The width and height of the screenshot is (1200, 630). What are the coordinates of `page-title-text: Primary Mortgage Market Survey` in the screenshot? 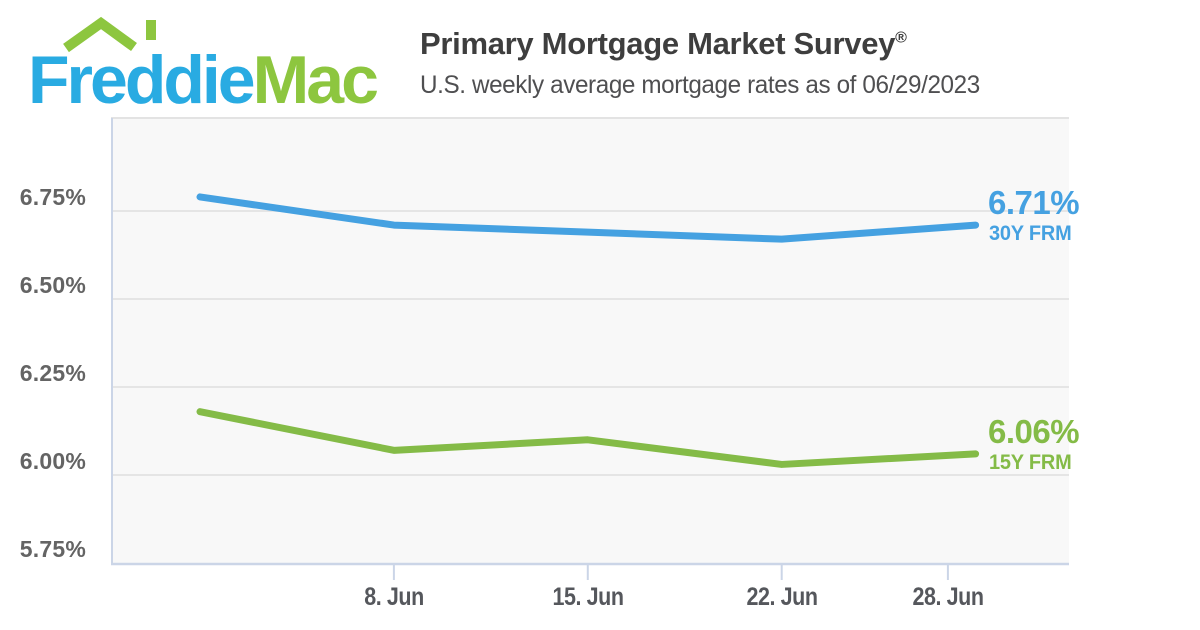 It's located at (658, 43).